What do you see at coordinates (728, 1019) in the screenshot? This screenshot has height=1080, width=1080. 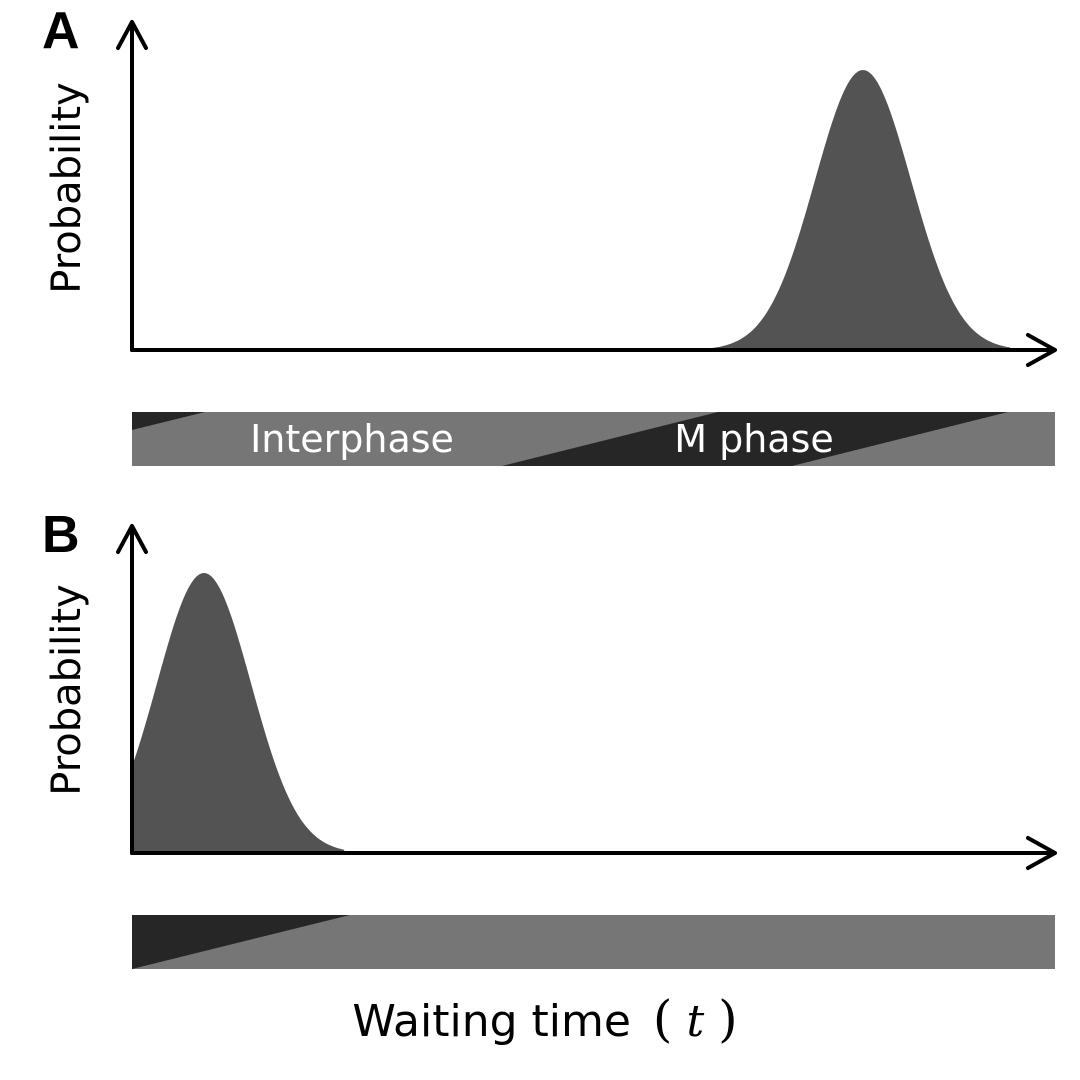 I see `x-axis-label-close-paren: )` at bounding box center [728, 1019].